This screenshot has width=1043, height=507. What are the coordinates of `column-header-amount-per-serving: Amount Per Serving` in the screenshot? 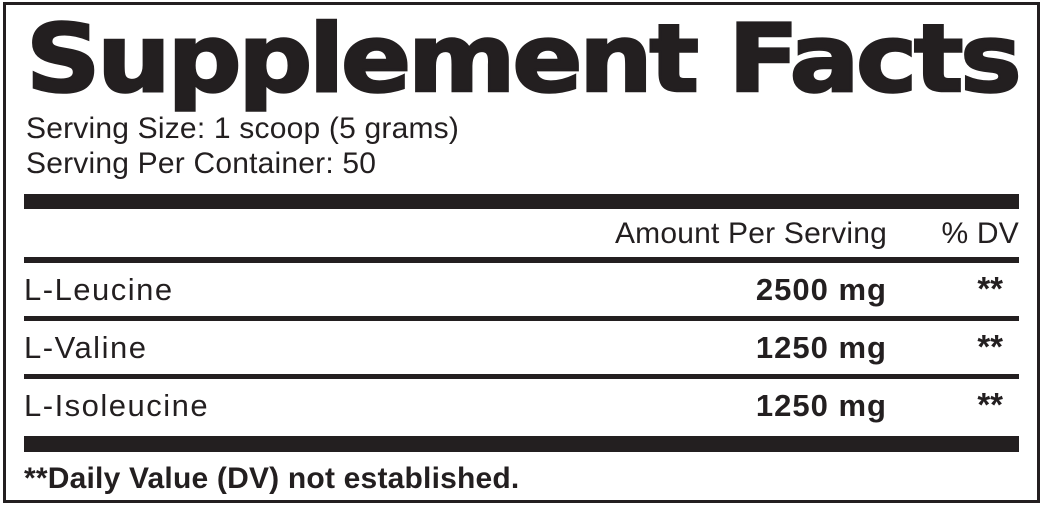 It's located at (750, 233).